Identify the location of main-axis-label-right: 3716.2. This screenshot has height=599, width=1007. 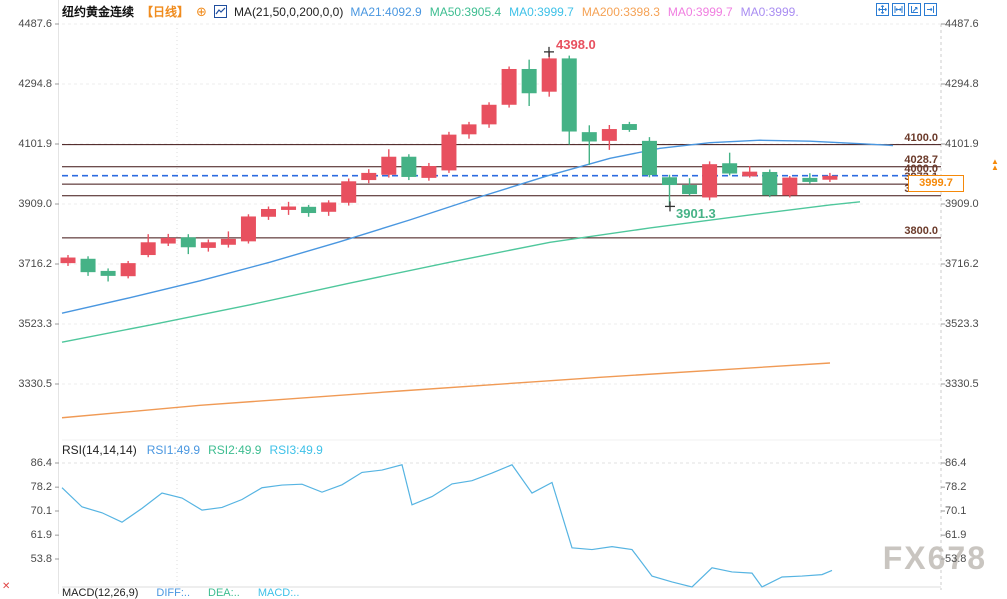
(962, 264).